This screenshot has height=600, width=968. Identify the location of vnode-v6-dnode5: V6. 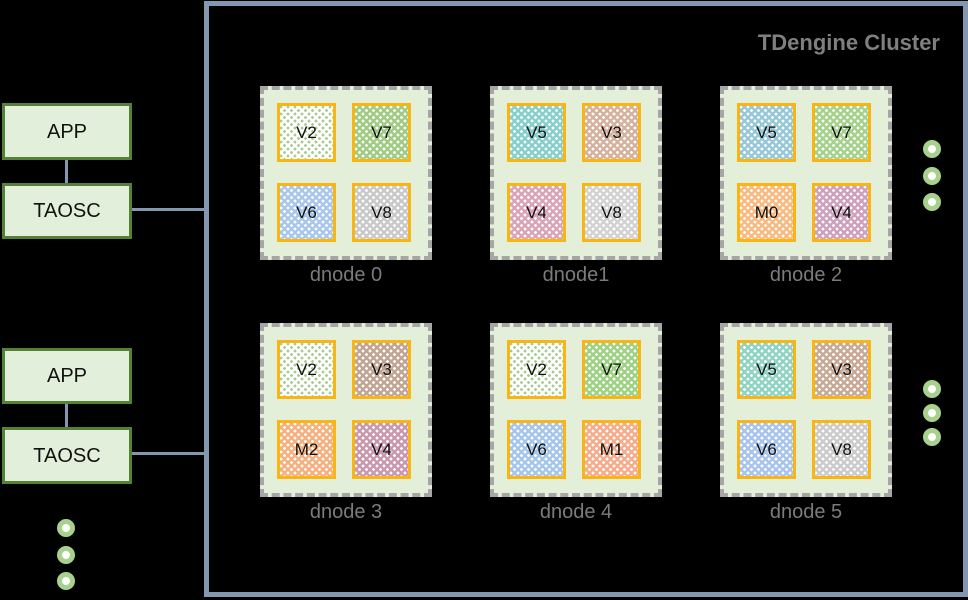
(766, 449).